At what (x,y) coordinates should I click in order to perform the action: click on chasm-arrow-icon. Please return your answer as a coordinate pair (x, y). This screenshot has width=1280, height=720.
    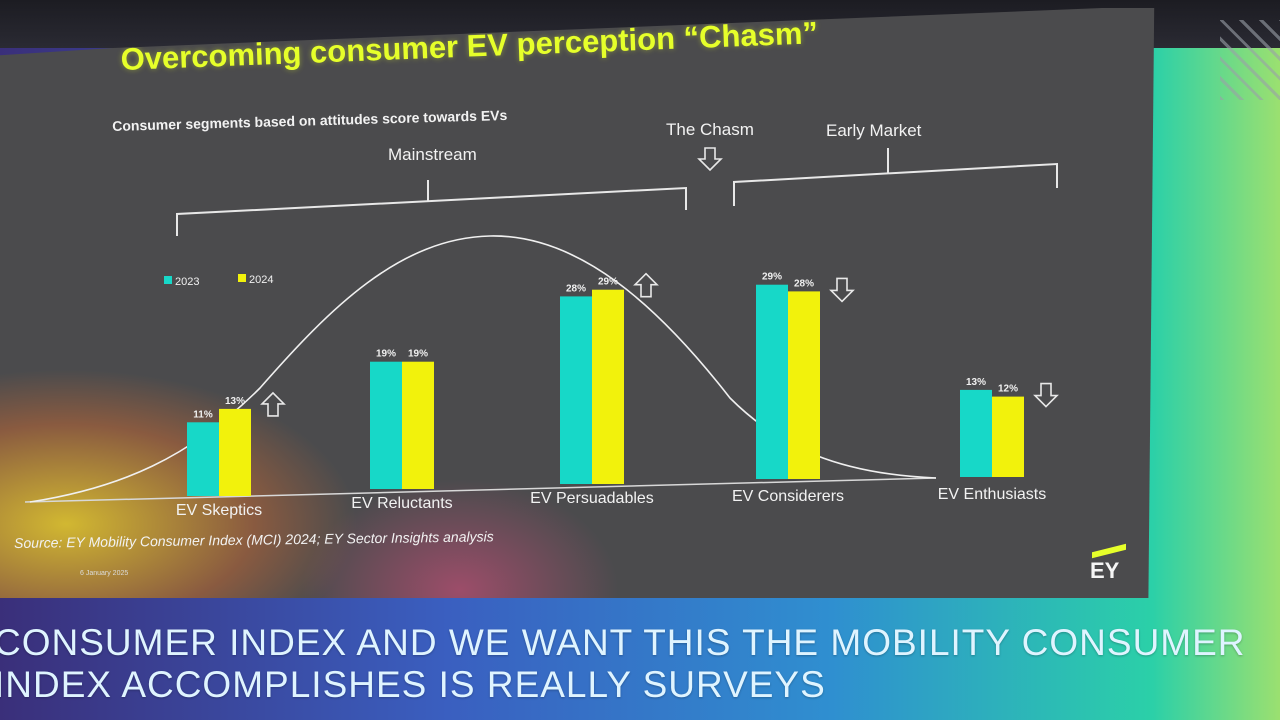
    Looking at the image, I should click on (710, 159).